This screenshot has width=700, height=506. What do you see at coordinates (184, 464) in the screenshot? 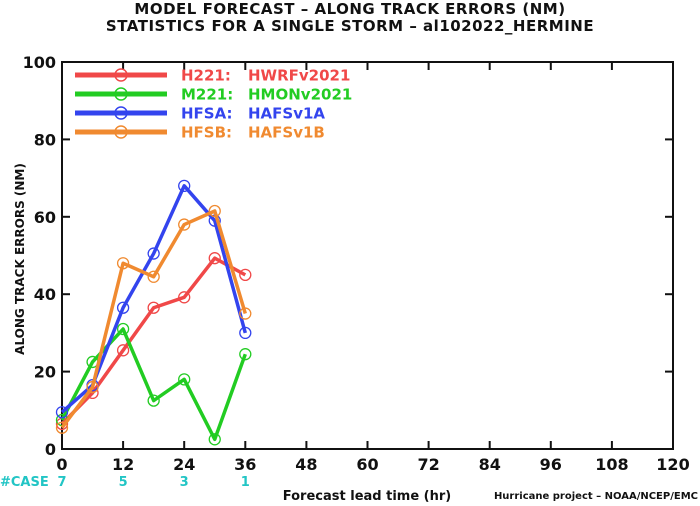
I see `x-tick-label: 24` at bounding box center [184, 464].